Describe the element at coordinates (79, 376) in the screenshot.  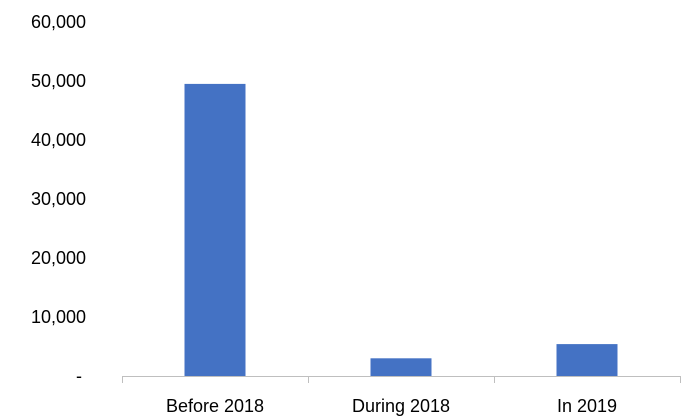
I see `y-tick-label: -` at that location.